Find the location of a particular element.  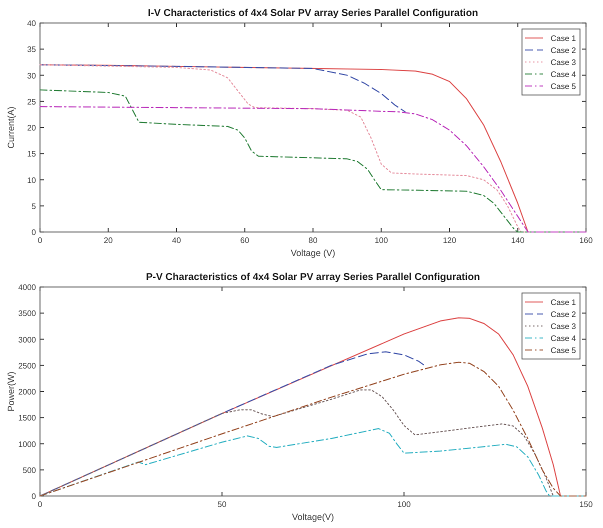

y-tick-label: 15 is located at coordinates (32, 154).